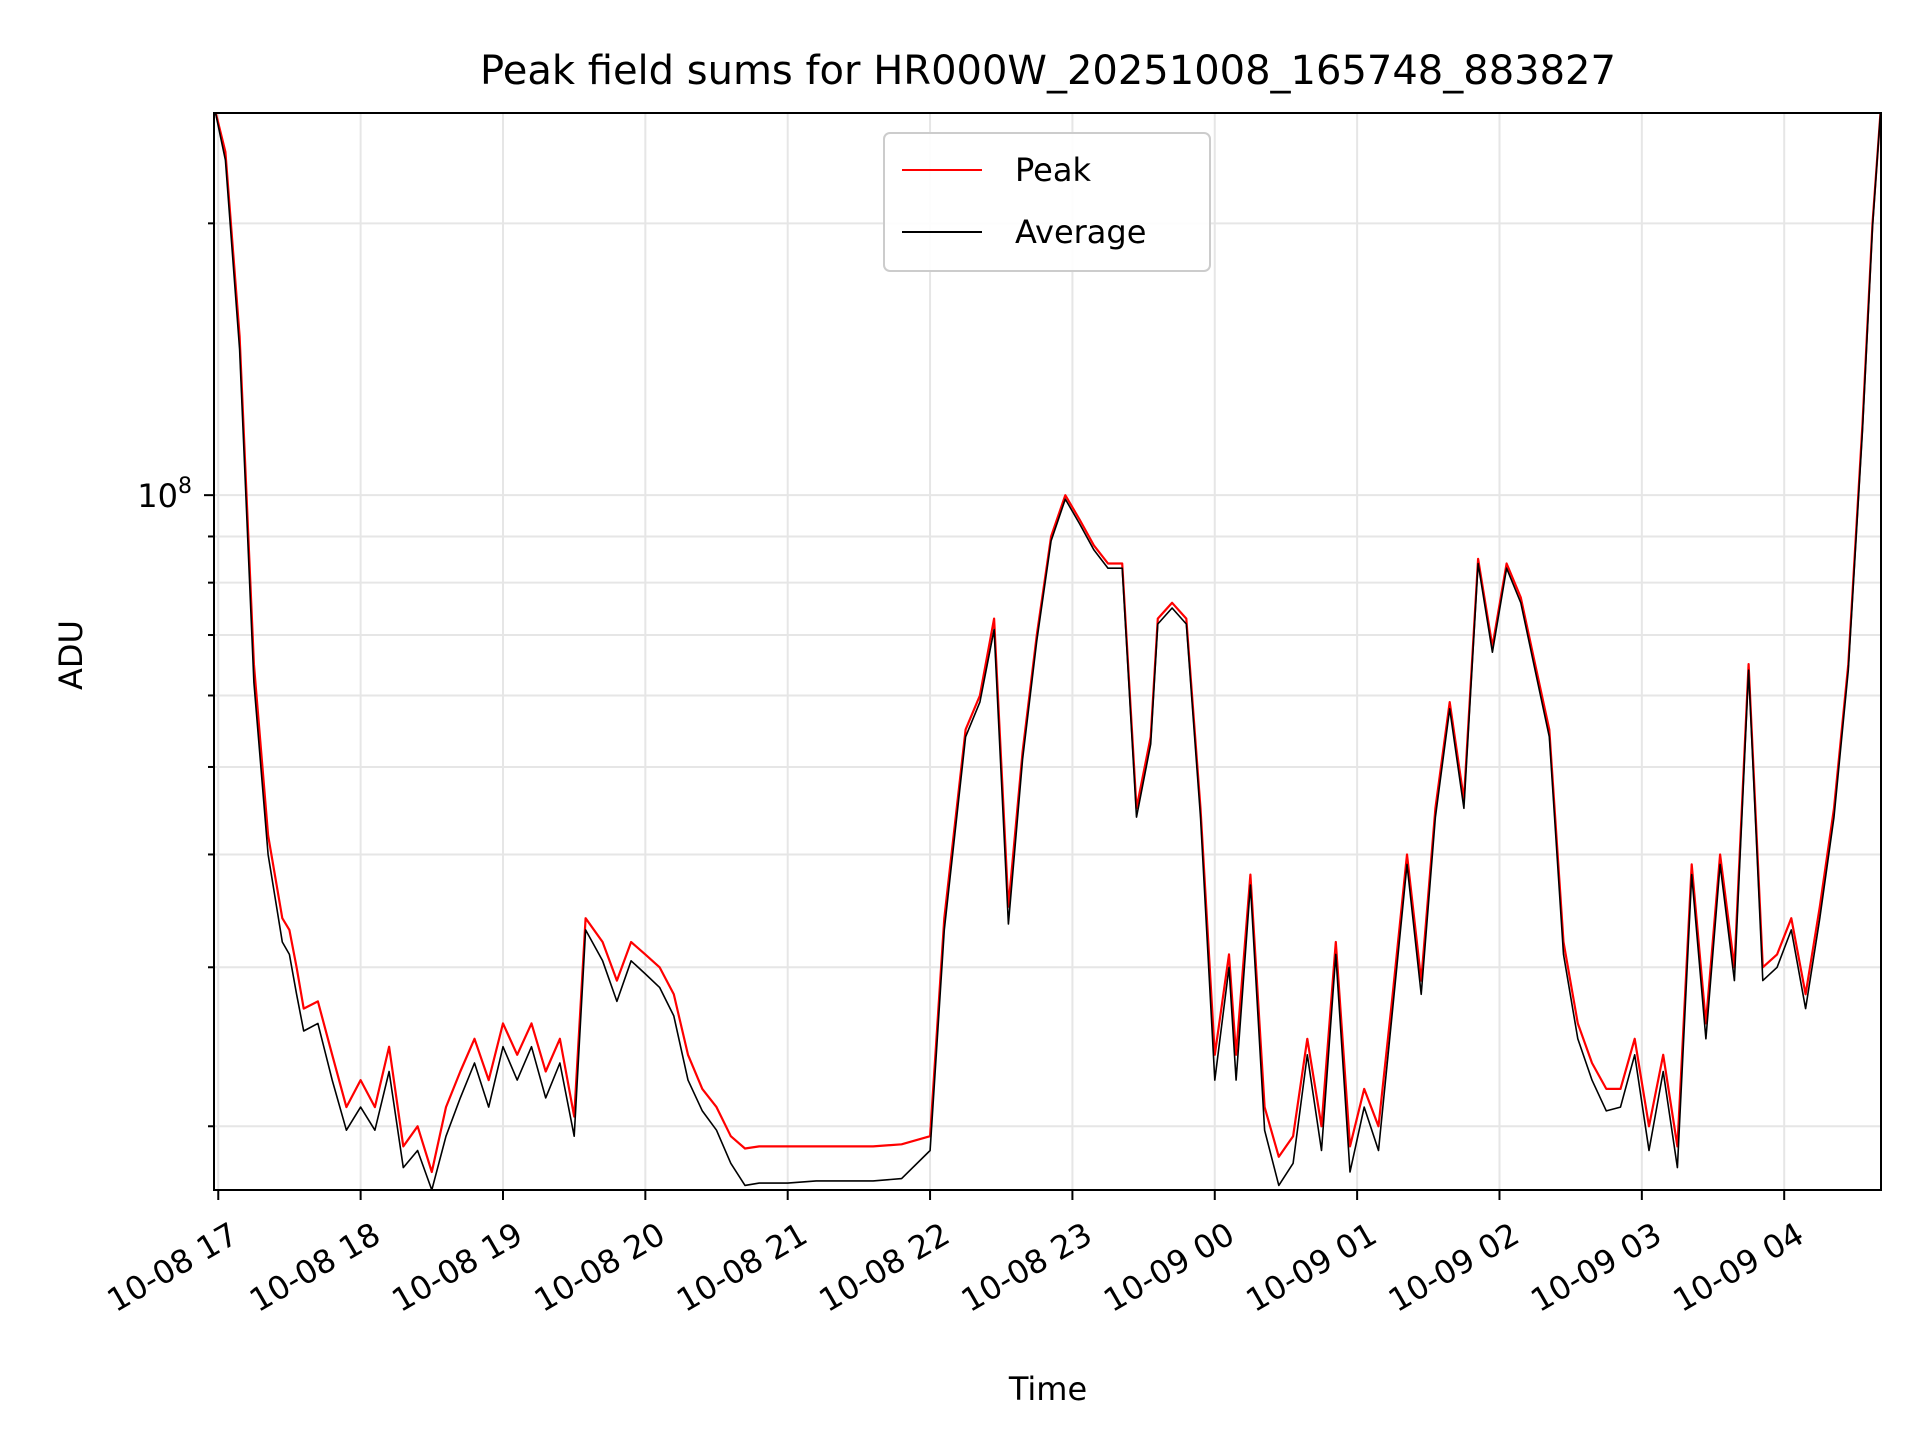 The width and height of the screenshot is (1920, 1440). Describe the element at coordinates (1053, 170) in the screenshot. I see `legend-peak-label: Peak` at that location.